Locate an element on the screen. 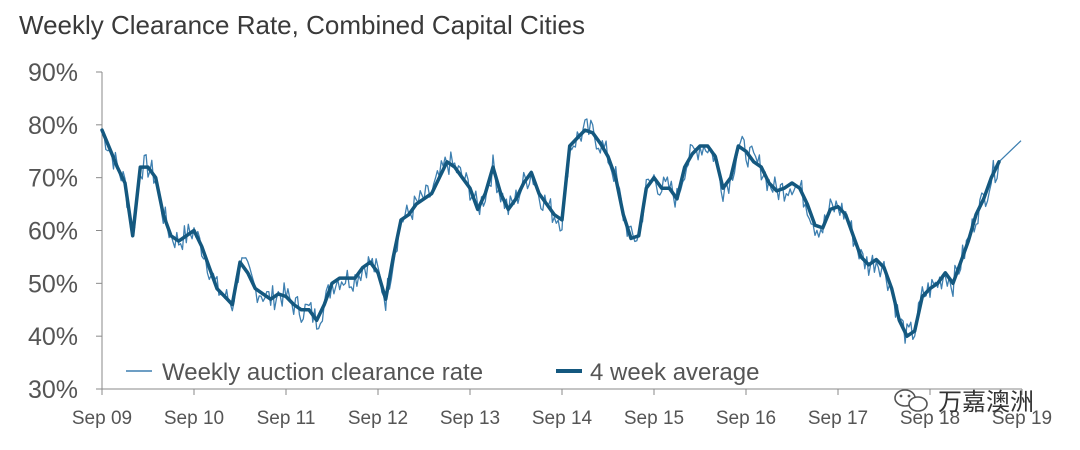 This screenshot has width=1080, height=450. watermark: 万嘉澳洲 is located at coordinates (964, 402).